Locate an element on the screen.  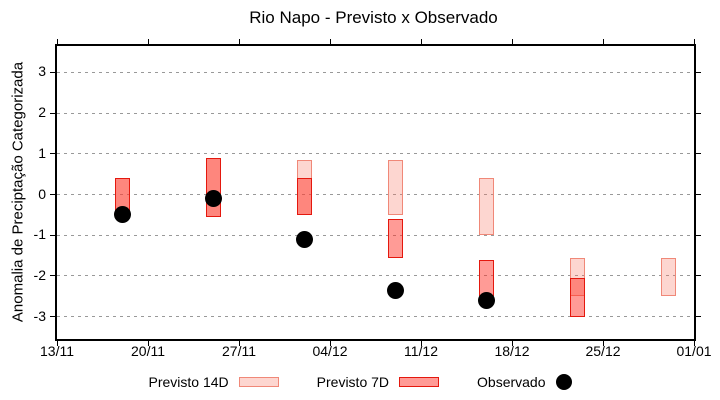
legend-label-previsto-14d: Previsto 14D is located at coordinates (188, 382).